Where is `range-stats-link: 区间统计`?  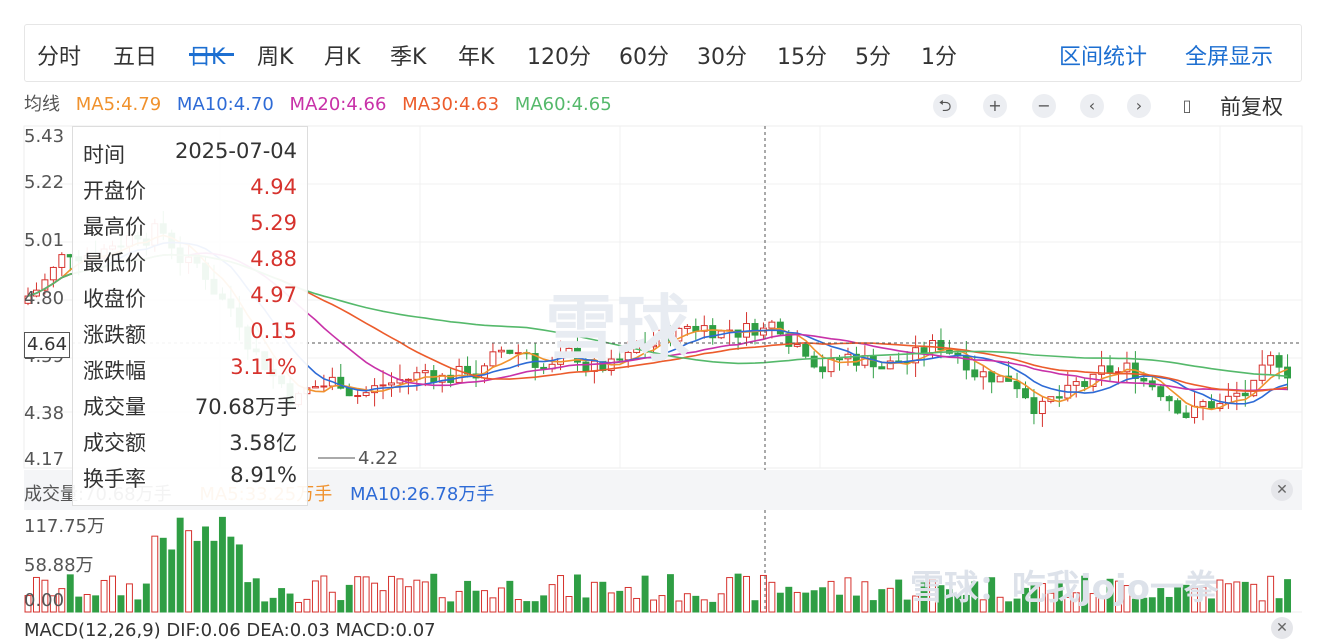
range-stats-link: 区间统计 is located at coordinates (1103, 57).